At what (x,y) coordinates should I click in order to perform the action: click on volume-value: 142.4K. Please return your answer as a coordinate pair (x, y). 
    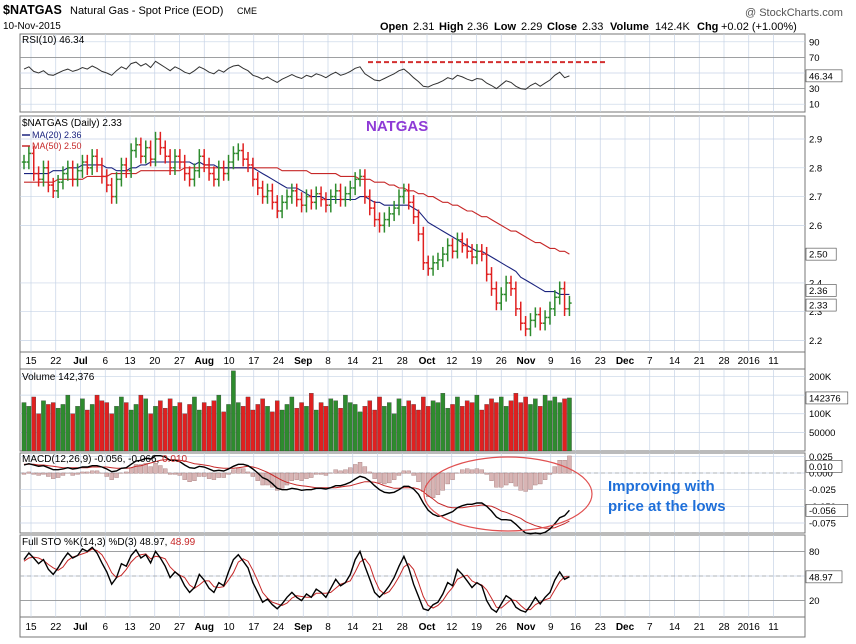
    Looking at the image, I should click on (673, 27).